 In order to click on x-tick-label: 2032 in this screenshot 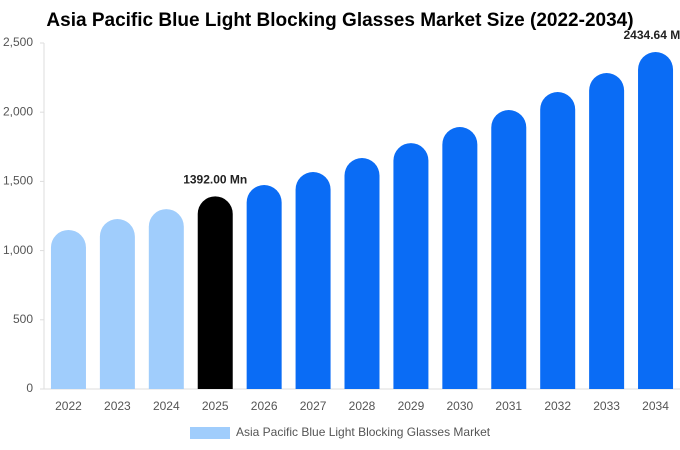, I will do `click(557, 406)`.